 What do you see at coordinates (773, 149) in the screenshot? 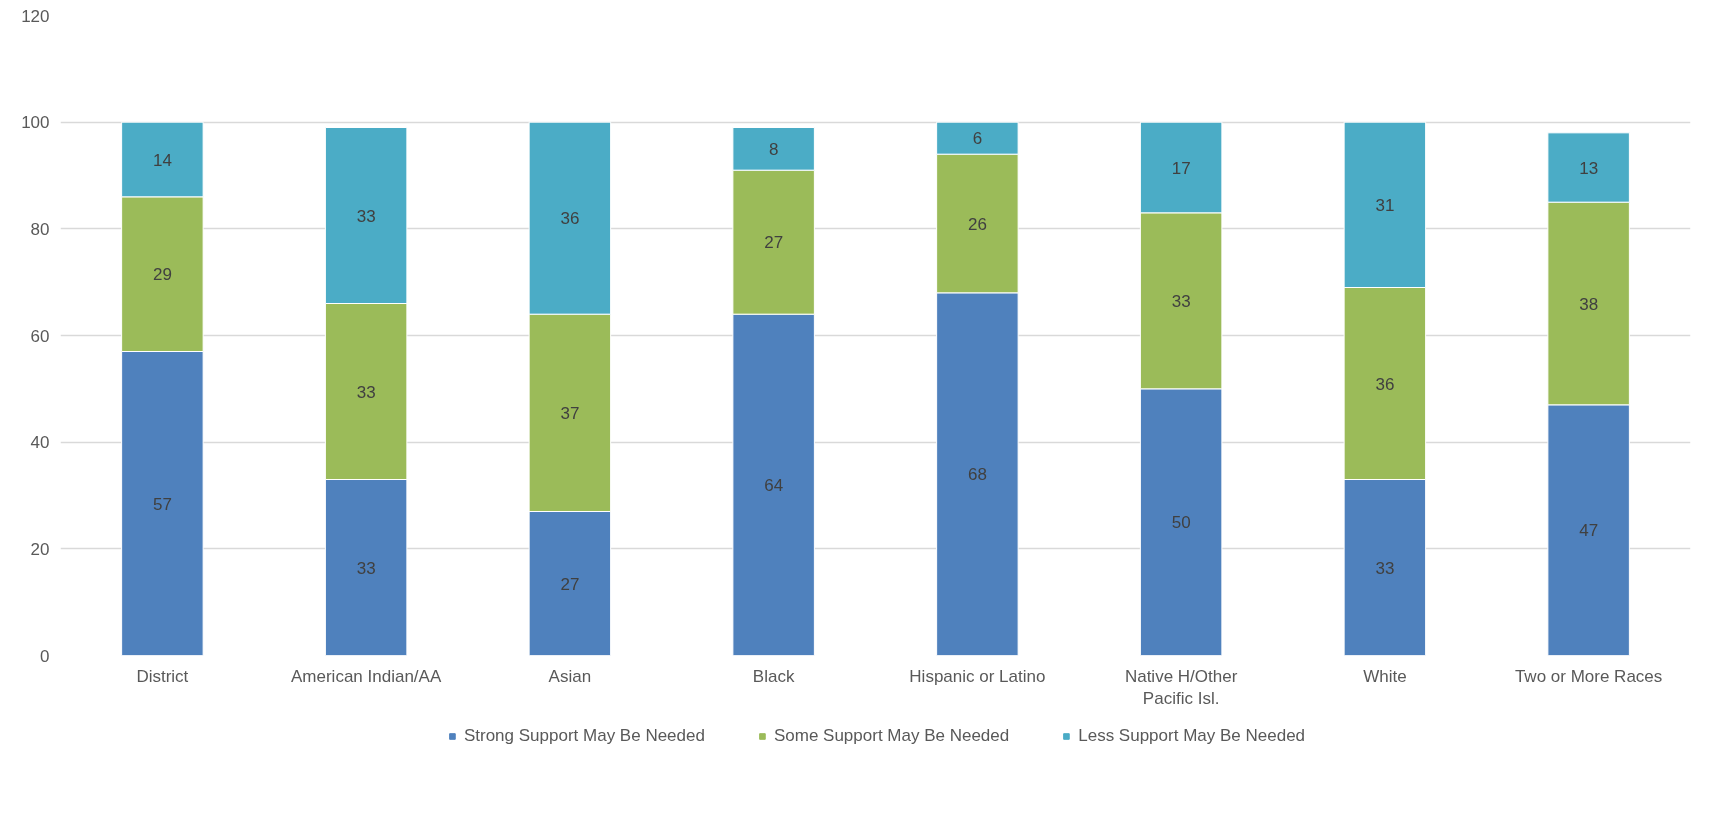
I see `data-label: 8` at bounding box center [773, 149].